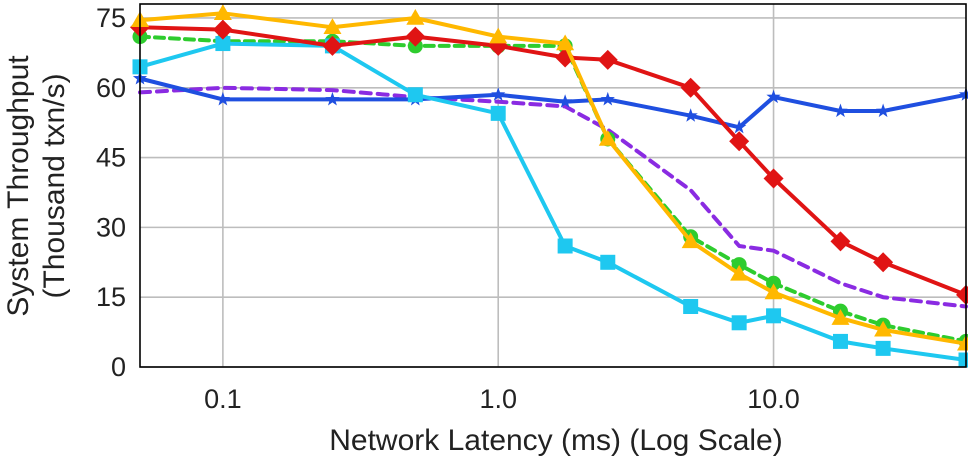 Image resolution: width=968 pixels, height=461 pixels. What do you see at coordinates (54, 185) in the screenshot?
I see `y-axis-label-line2: (Thousand txn/s)` at bounding box center [54, 185].